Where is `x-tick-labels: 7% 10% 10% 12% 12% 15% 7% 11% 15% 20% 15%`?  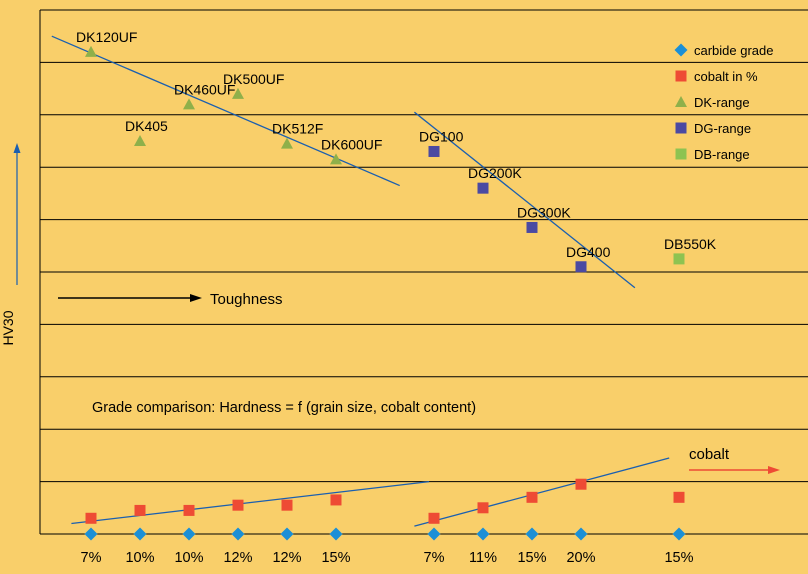 x-tick-labels: 7% 10% 10% 12% 12% 15% 7% 11% 15% 20% 15% is located at coordinates (387, 558).